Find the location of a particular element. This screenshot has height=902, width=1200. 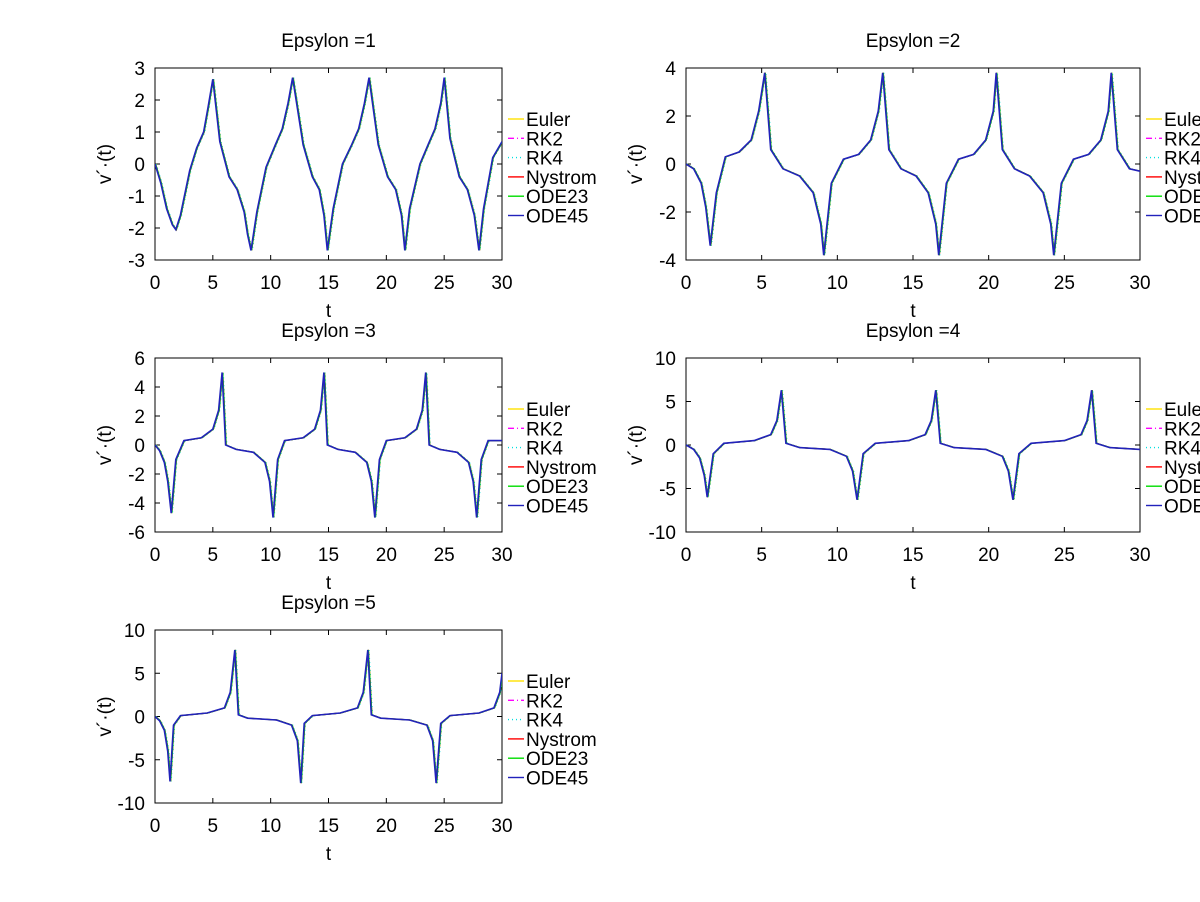

subplot-title: Epsylon =4 is located at coordinates (913, 331).